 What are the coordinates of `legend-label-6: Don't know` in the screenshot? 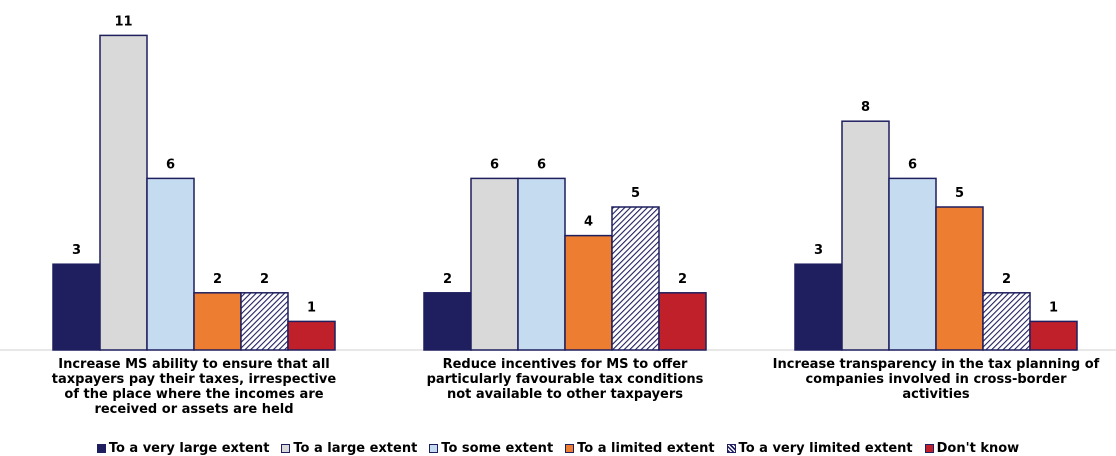 It's located at (978, 448).